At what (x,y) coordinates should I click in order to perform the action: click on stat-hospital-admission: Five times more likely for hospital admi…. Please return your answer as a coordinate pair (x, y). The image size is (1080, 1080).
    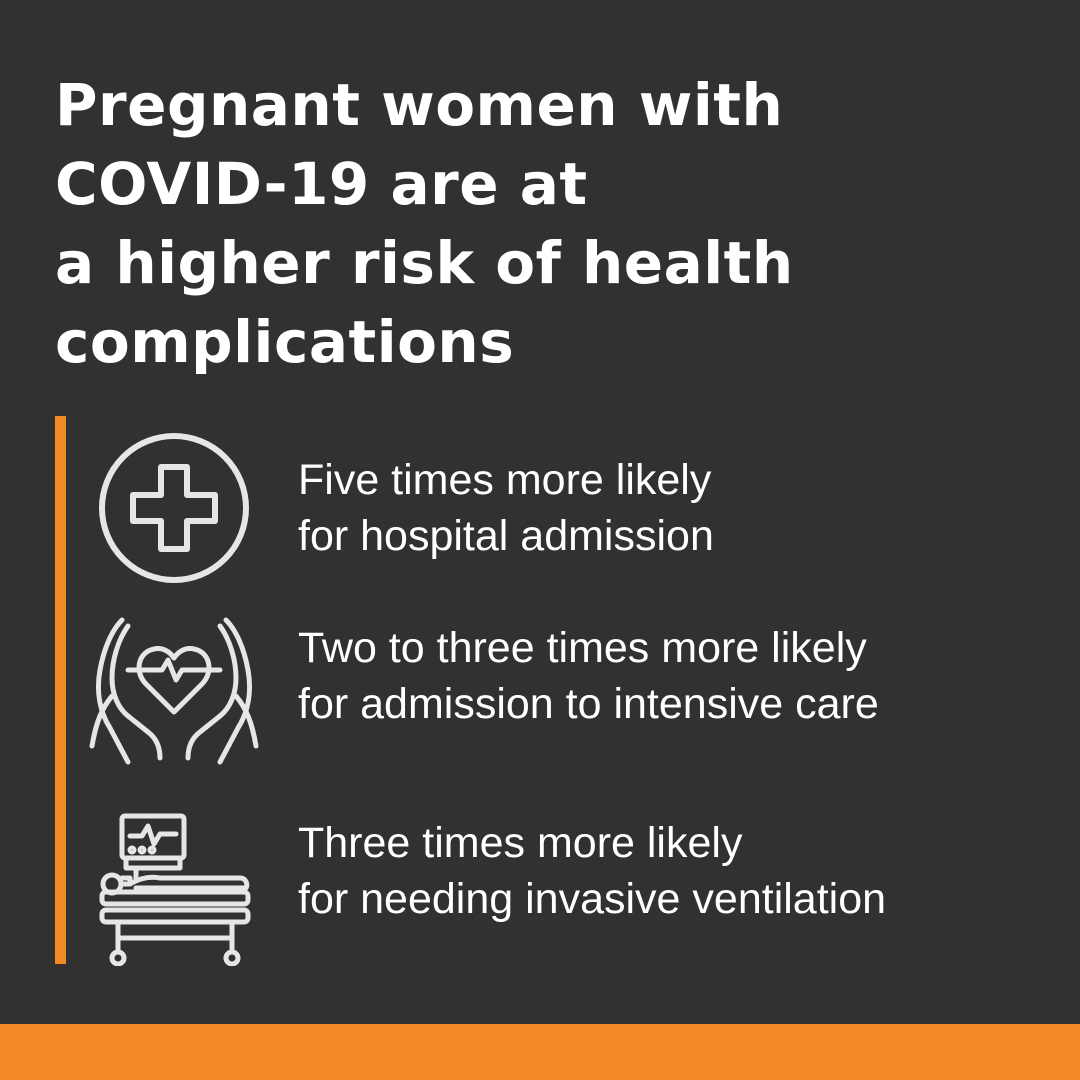
    Looking at the image, I should click on (506, 508).